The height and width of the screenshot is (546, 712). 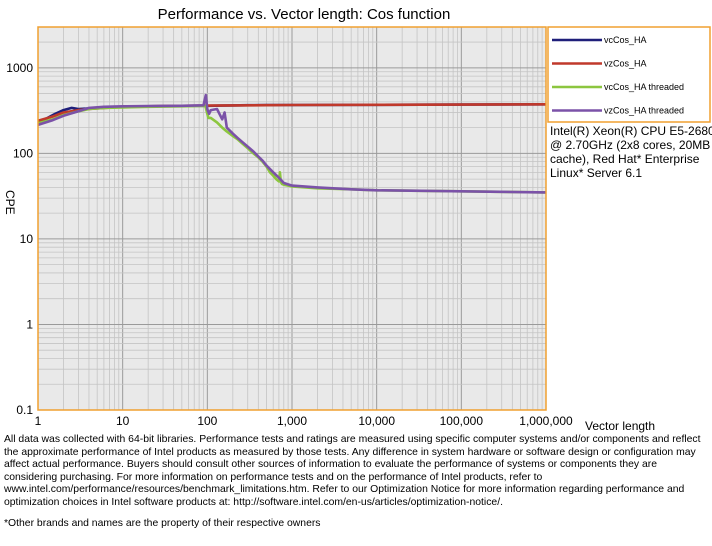 What do you see at coordinates (644, 87) in the screenshot?
I see `legend-label: vcCos_HA threaded` at bounding box center [644, 87].